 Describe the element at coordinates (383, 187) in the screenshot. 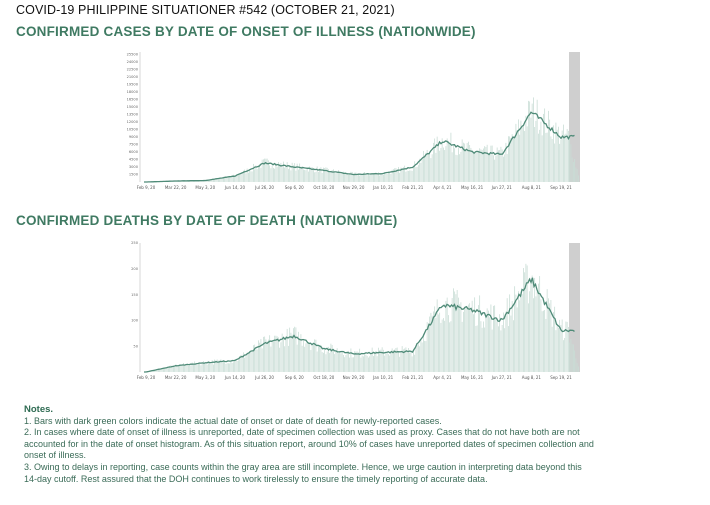

I see `x-tick-label: Jan 10, 21` at that location.